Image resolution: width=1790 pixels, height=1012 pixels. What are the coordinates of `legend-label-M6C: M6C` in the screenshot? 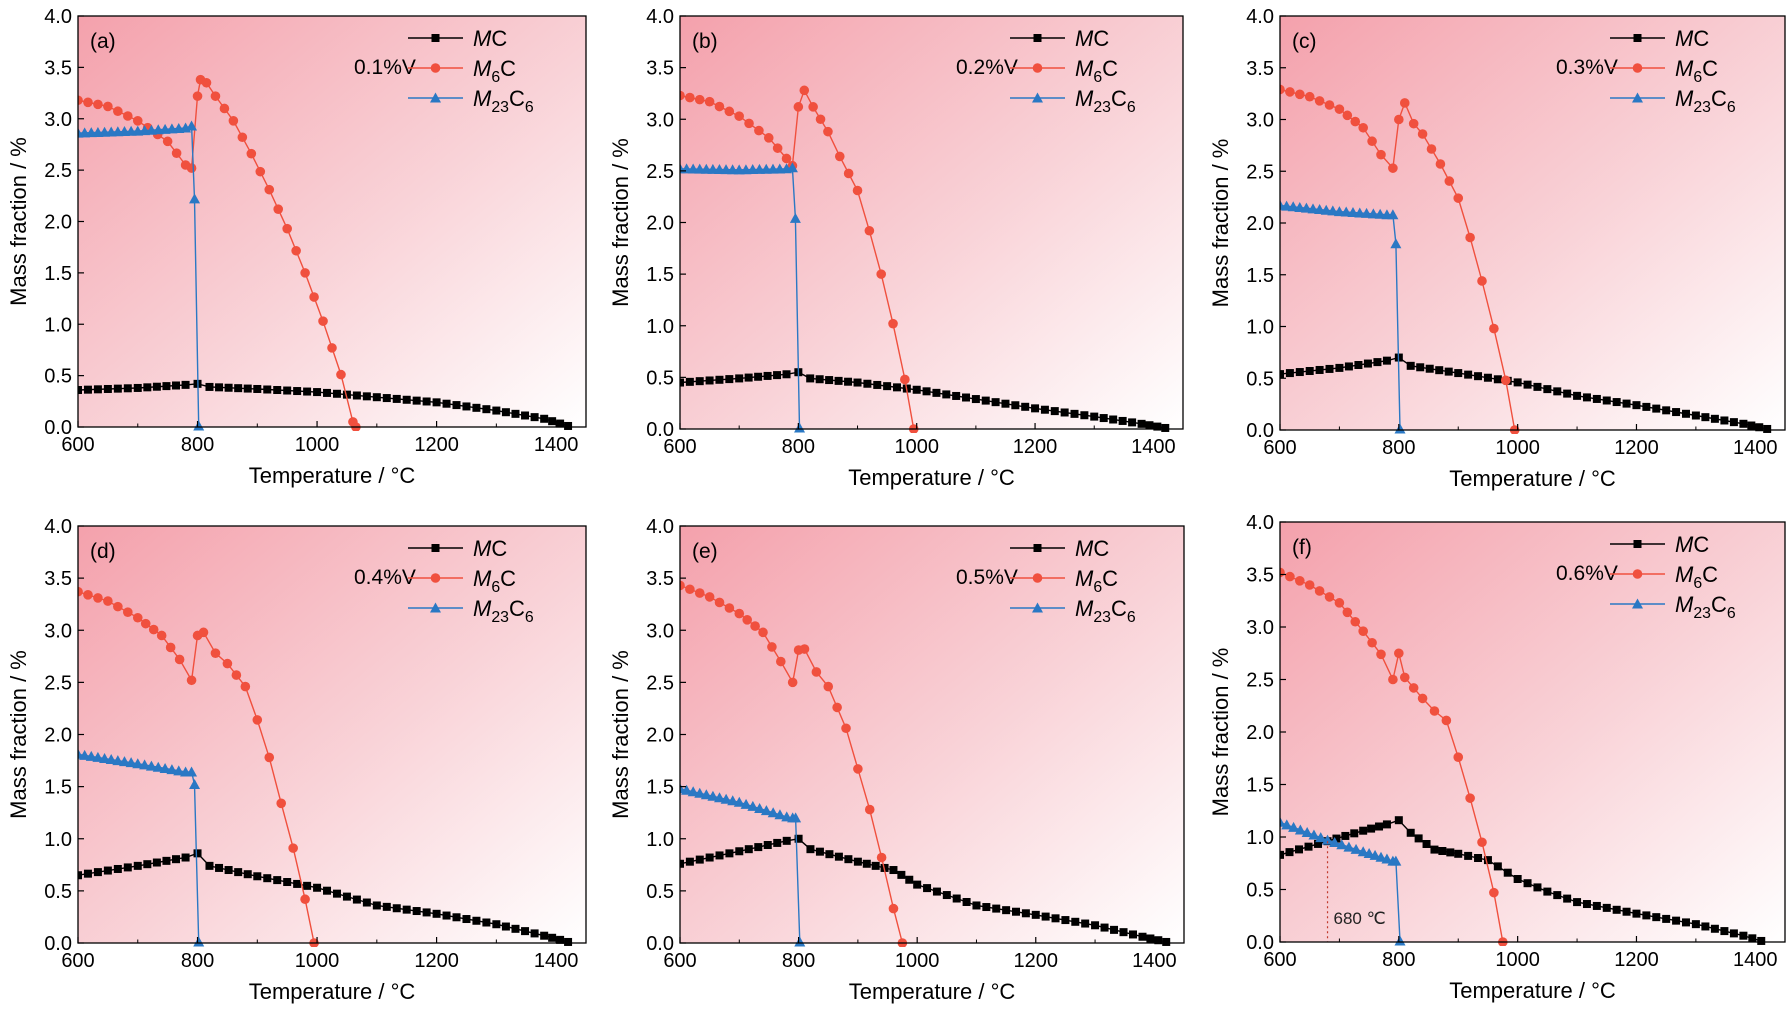 It's located at (494, 71).